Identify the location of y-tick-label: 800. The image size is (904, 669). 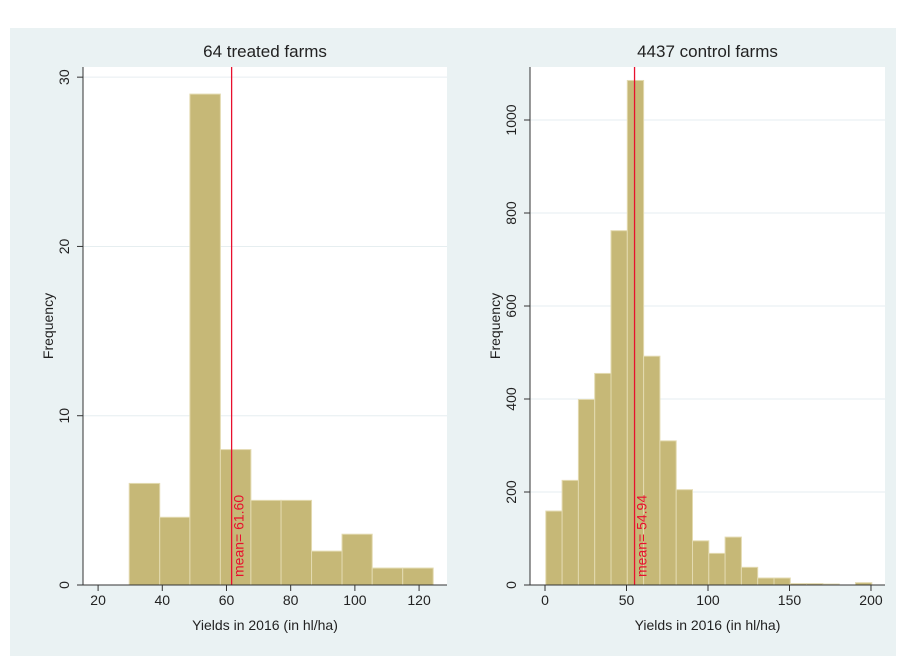
(511, 213).